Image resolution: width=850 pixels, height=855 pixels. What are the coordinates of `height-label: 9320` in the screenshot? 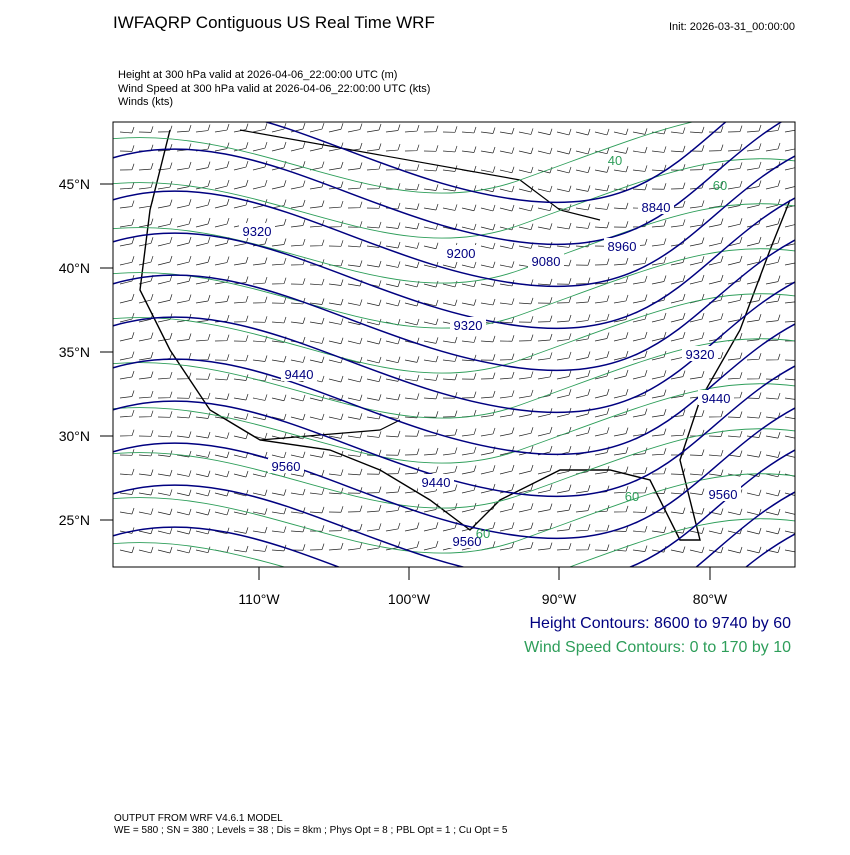 It's located at (257, 231).